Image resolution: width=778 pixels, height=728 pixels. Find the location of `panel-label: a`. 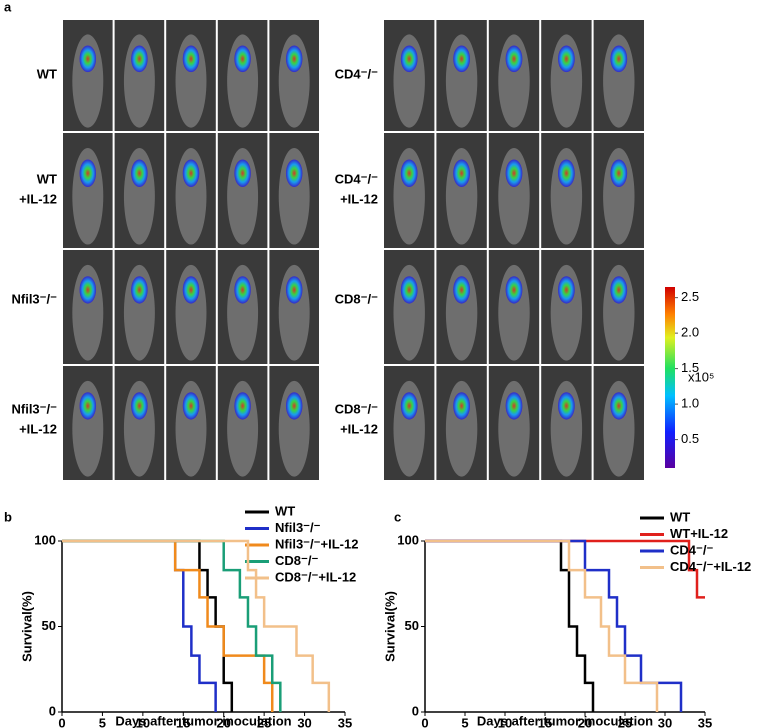

panel-label: a is located at coordinates (8, 7).